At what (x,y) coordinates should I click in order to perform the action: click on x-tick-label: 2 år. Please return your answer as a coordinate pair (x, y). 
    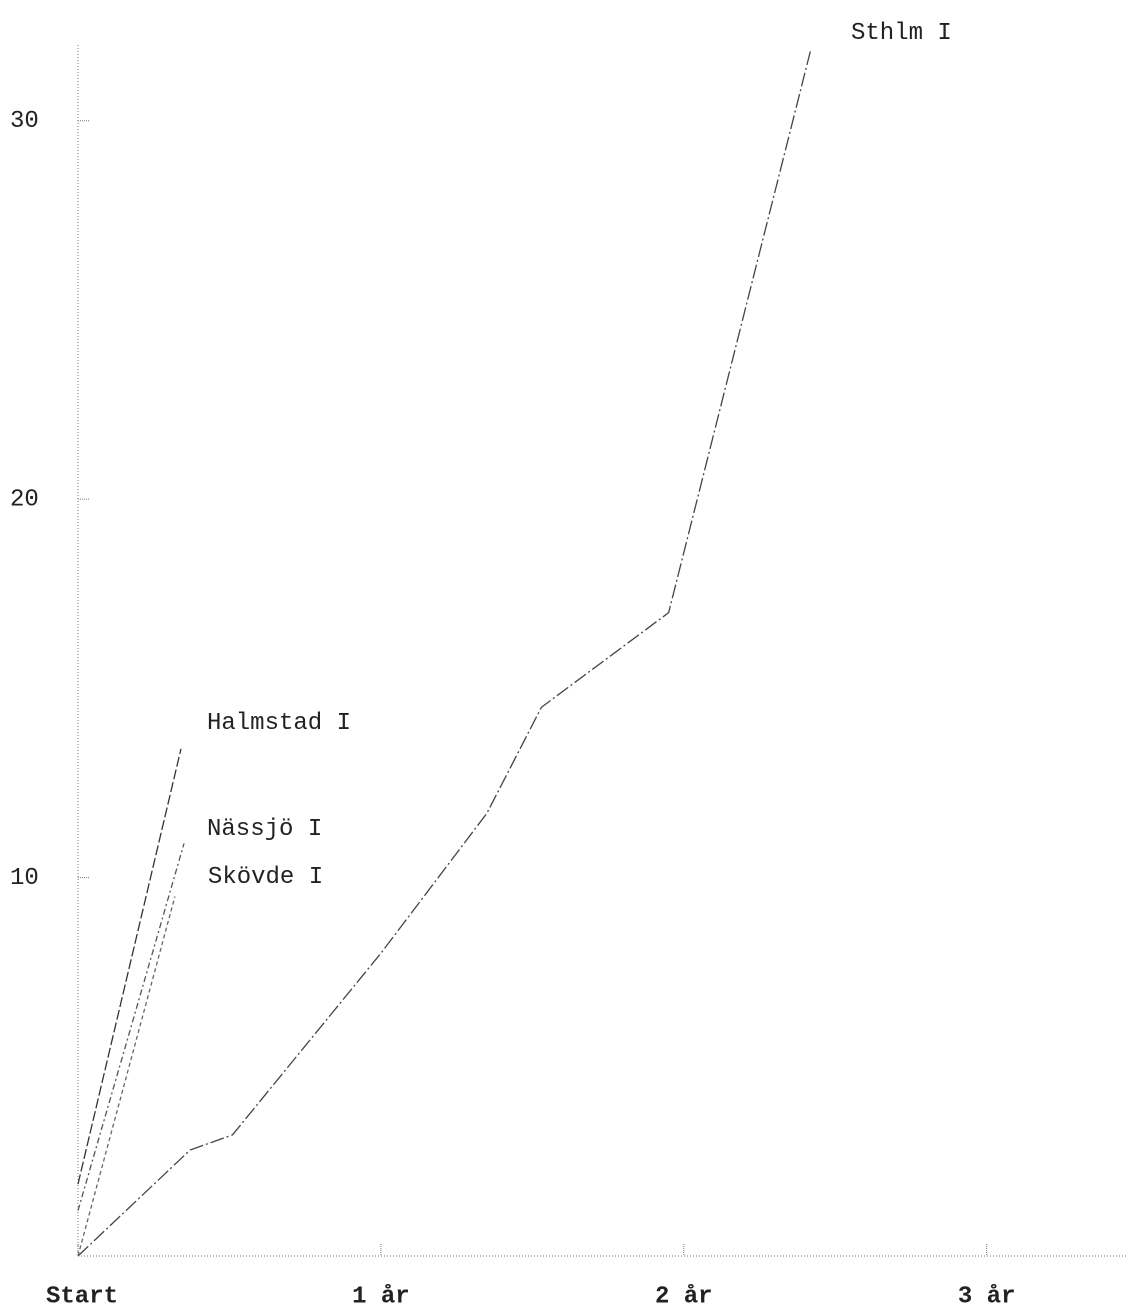
    Looking at the image, I should click on (684, 1296).